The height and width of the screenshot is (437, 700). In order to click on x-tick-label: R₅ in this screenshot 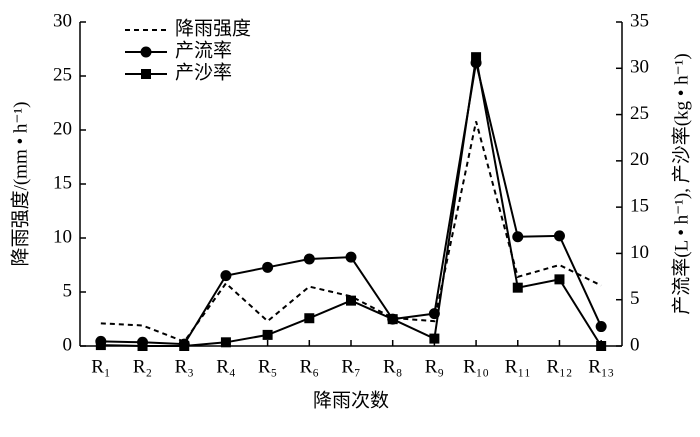, I will do `click(267, 366)`.